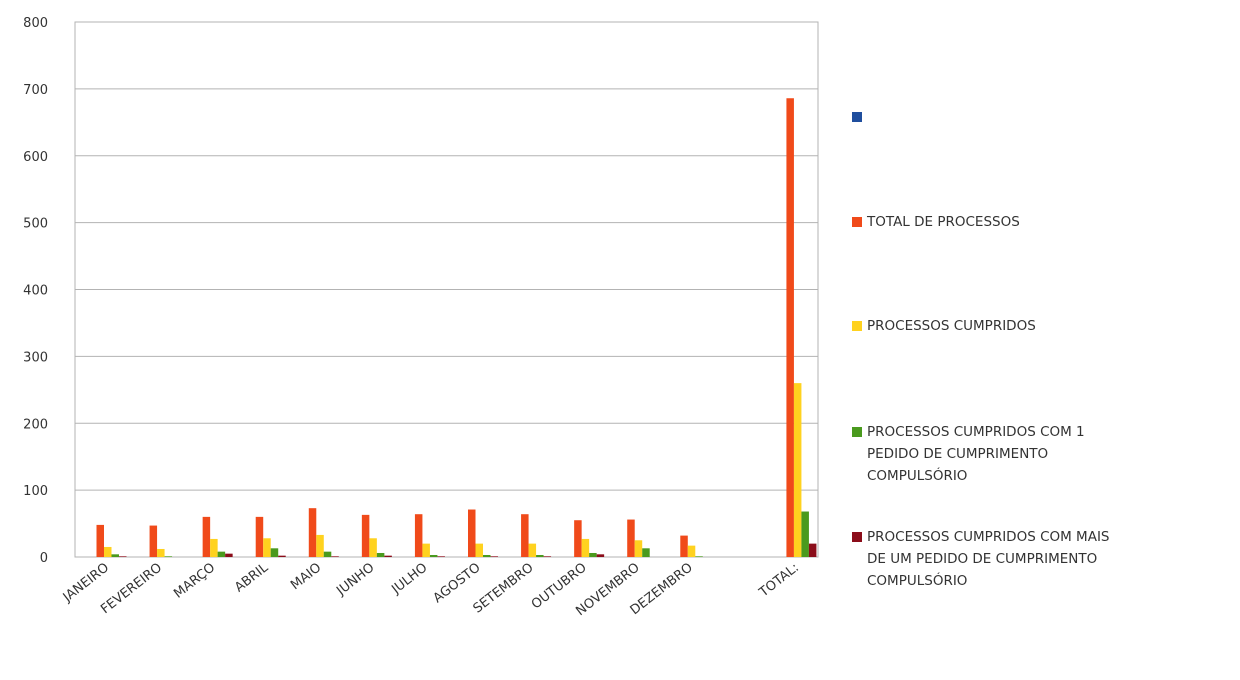  What do you see at coordinates (857, 222) in the screenshot?
I see `legend-swatch-total-de-processos` at bounding box center [857, 222].